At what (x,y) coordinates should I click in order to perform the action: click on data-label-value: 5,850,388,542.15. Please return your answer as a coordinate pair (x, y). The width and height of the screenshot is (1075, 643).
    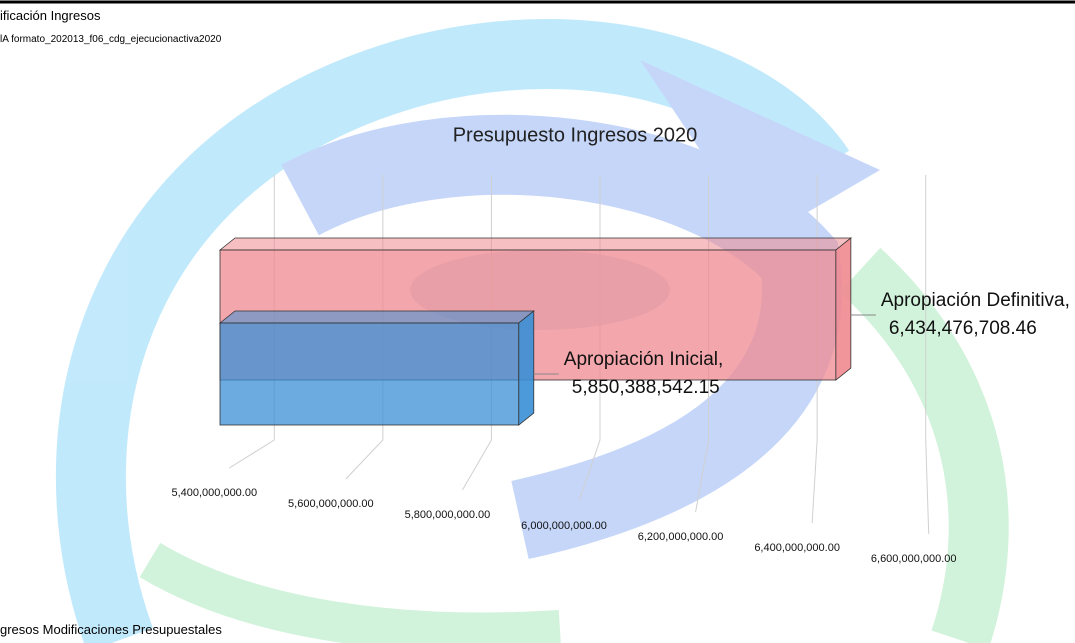
    Looking at the image, I should click on (646, 387).